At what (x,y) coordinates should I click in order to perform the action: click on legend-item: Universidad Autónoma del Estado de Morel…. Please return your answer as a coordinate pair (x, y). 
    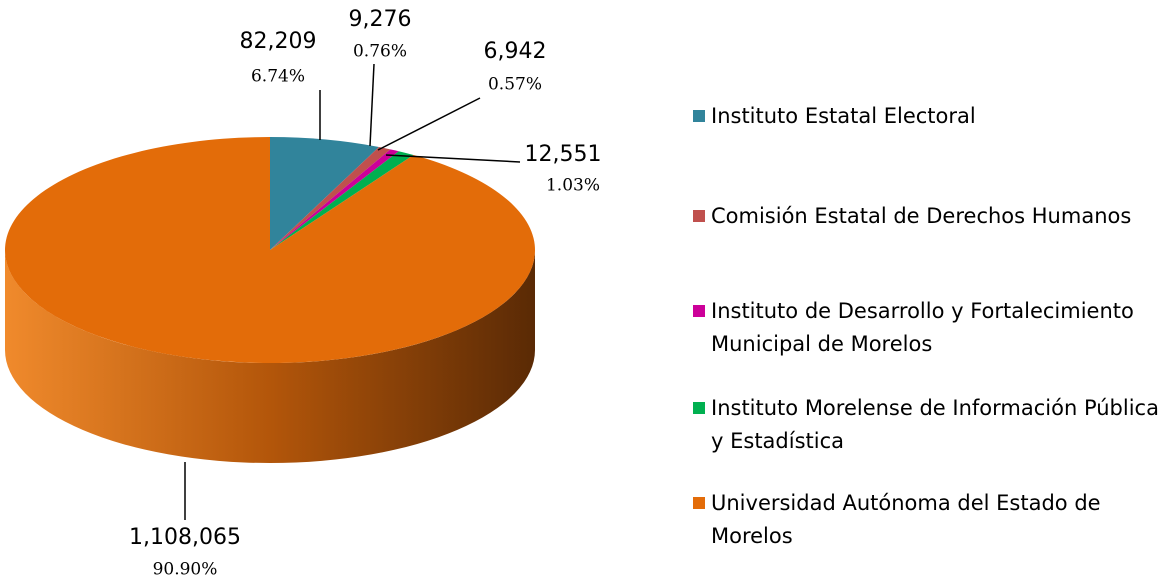
    Looking at the image, I should click on (928, 520).